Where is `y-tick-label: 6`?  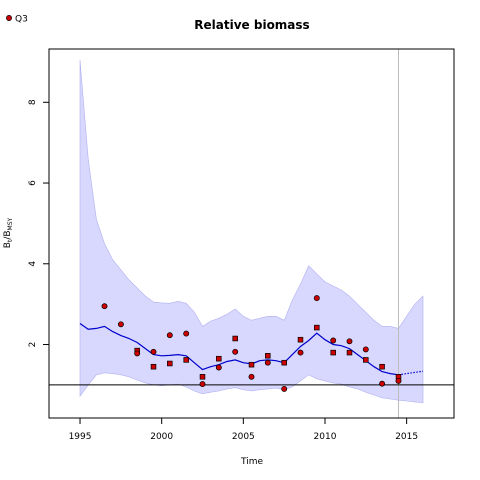 y-tick-label: 6 is located at coordinates (33, 183).